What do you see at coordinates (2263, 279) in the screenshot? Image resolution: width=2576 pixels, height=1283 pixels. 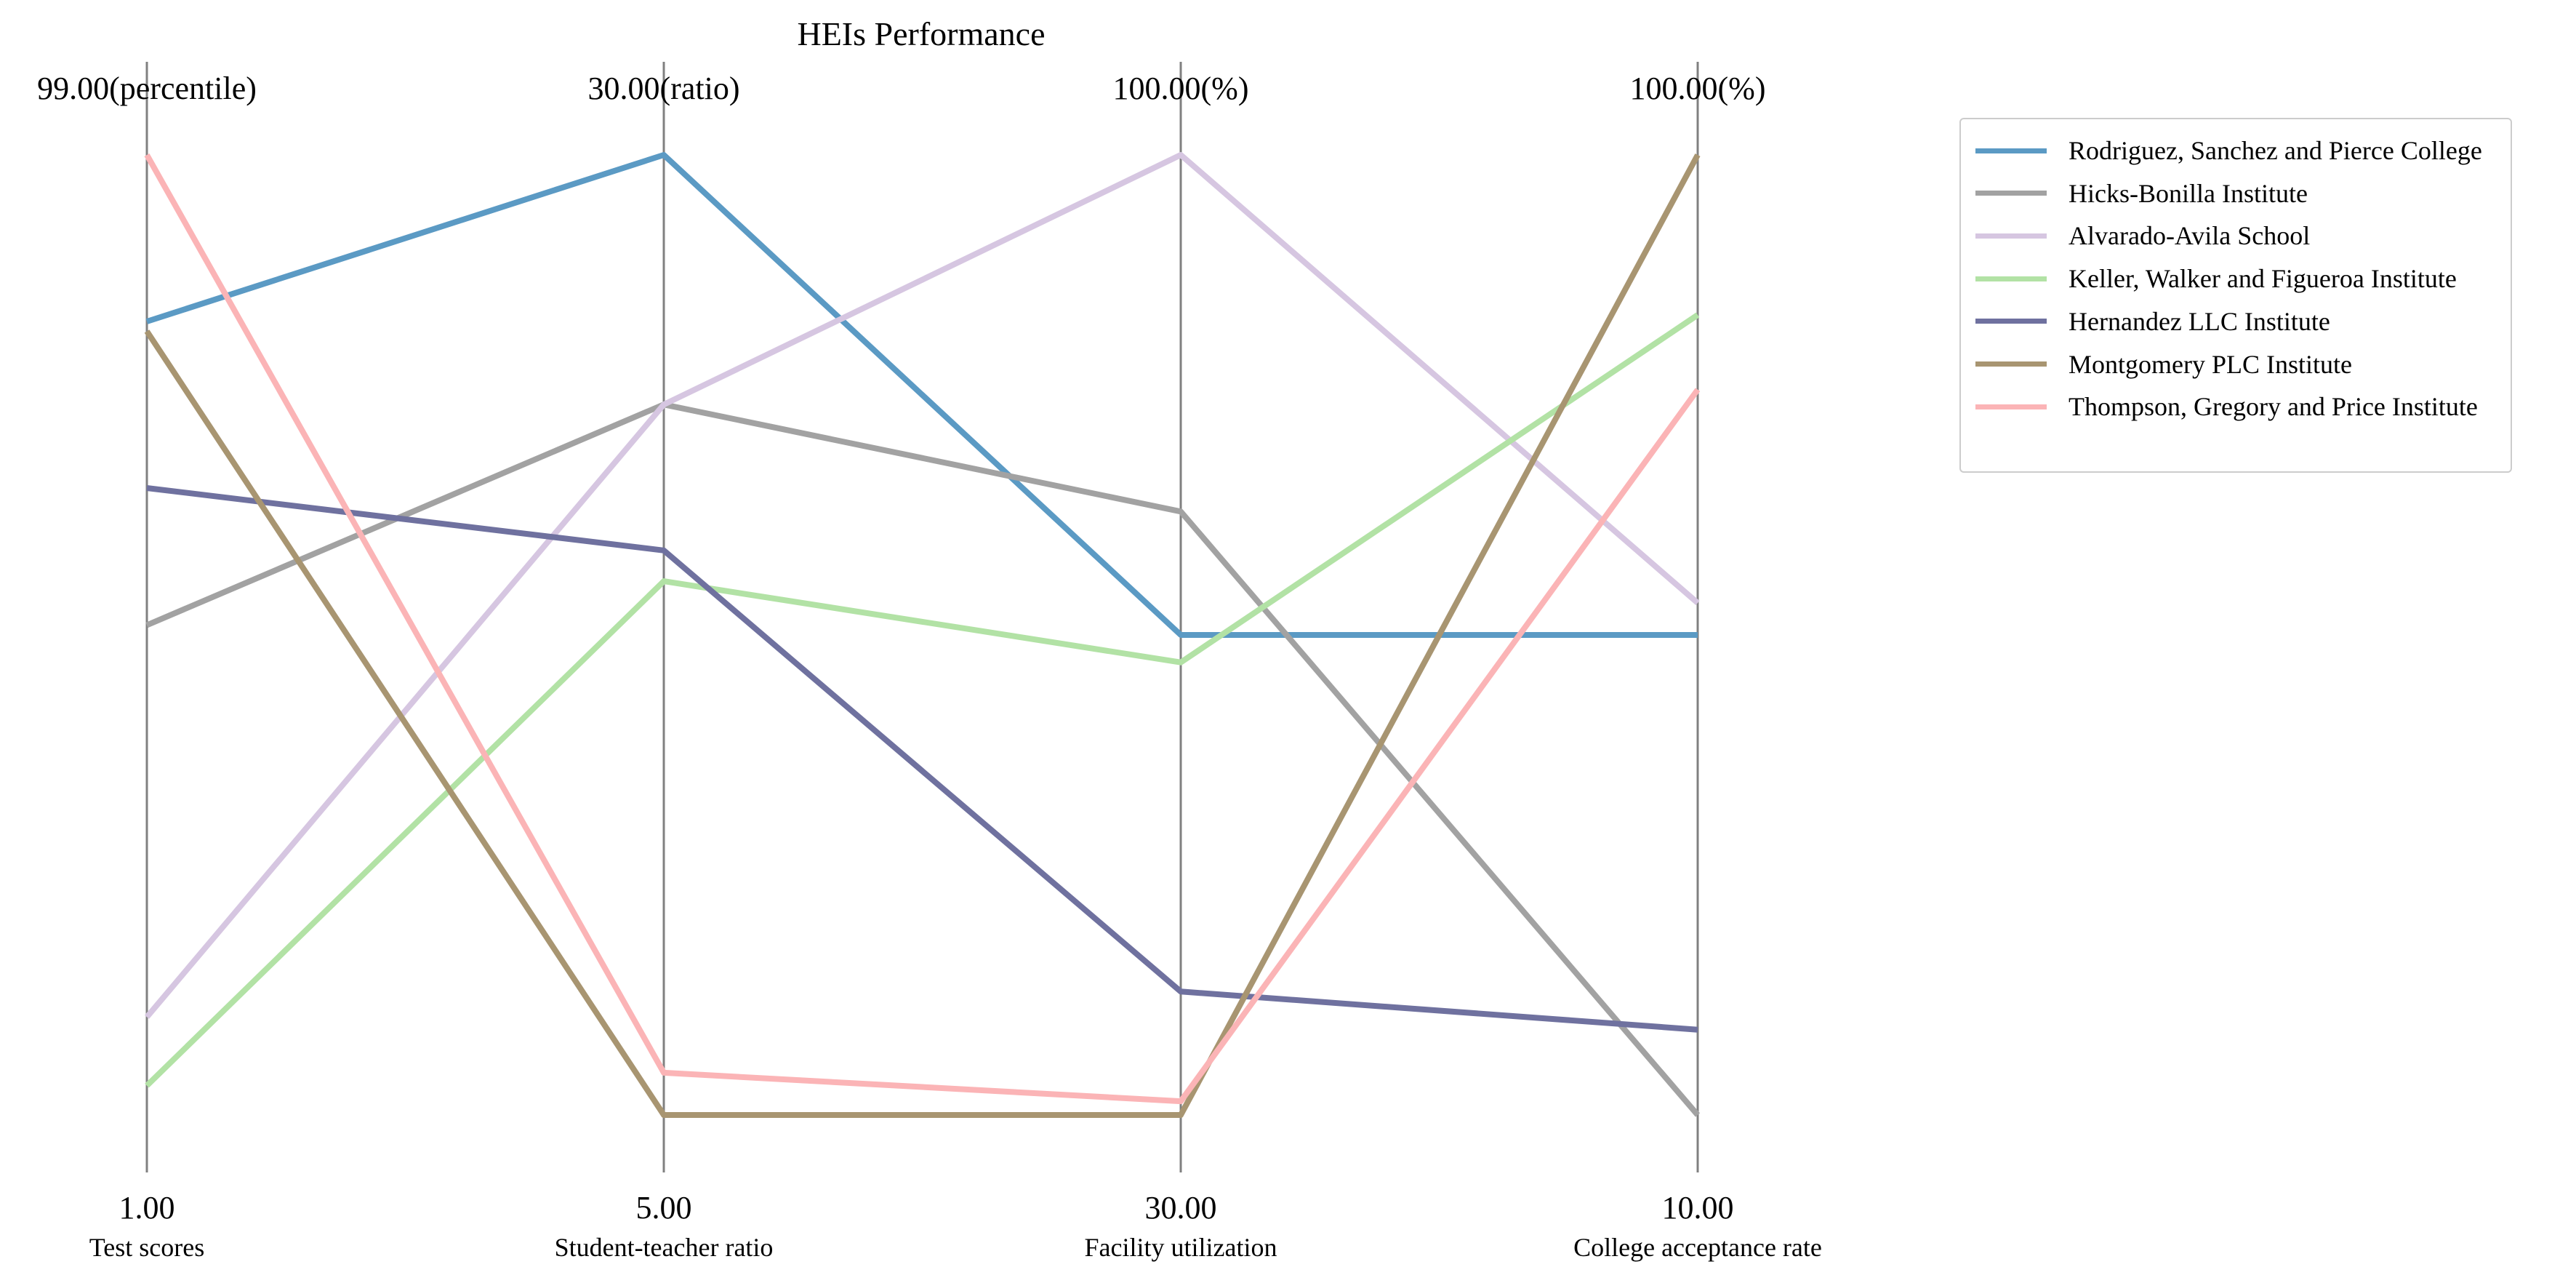 I see `legend-label: Keller, Walker and Figueroa Institute` at bounding box center [2263, 279].